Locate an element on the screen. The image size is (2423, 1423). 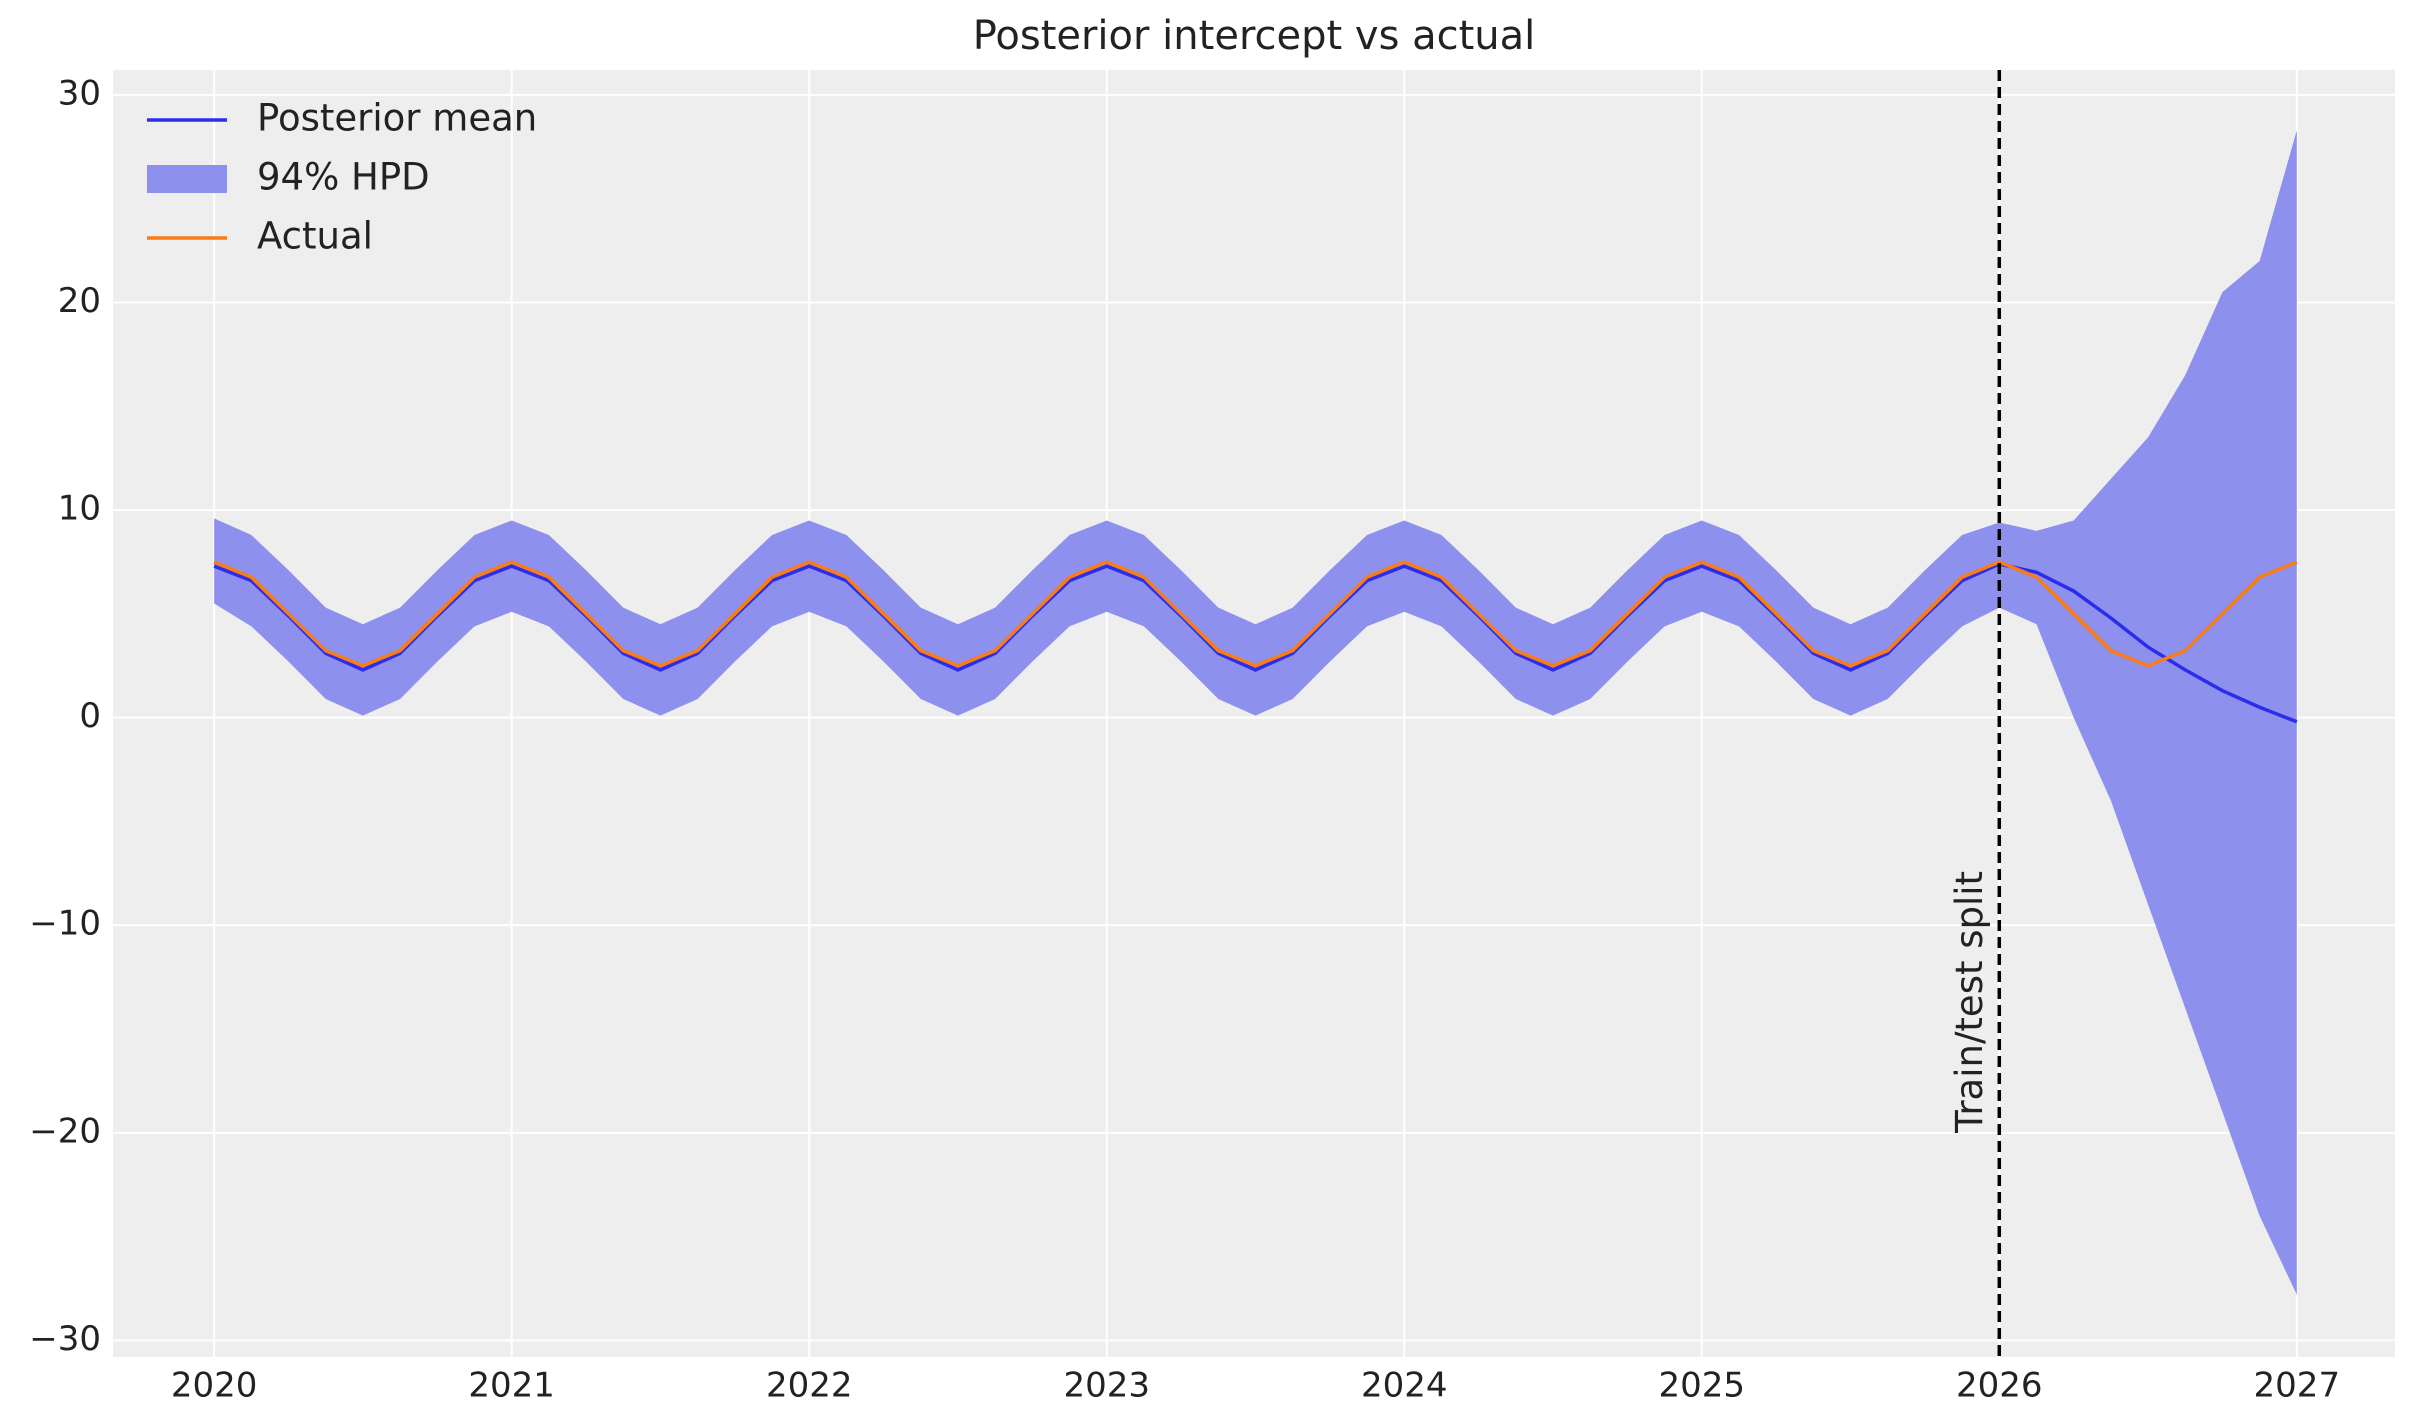
y-tick-label: −20 is located at coordinates (65, 1131).